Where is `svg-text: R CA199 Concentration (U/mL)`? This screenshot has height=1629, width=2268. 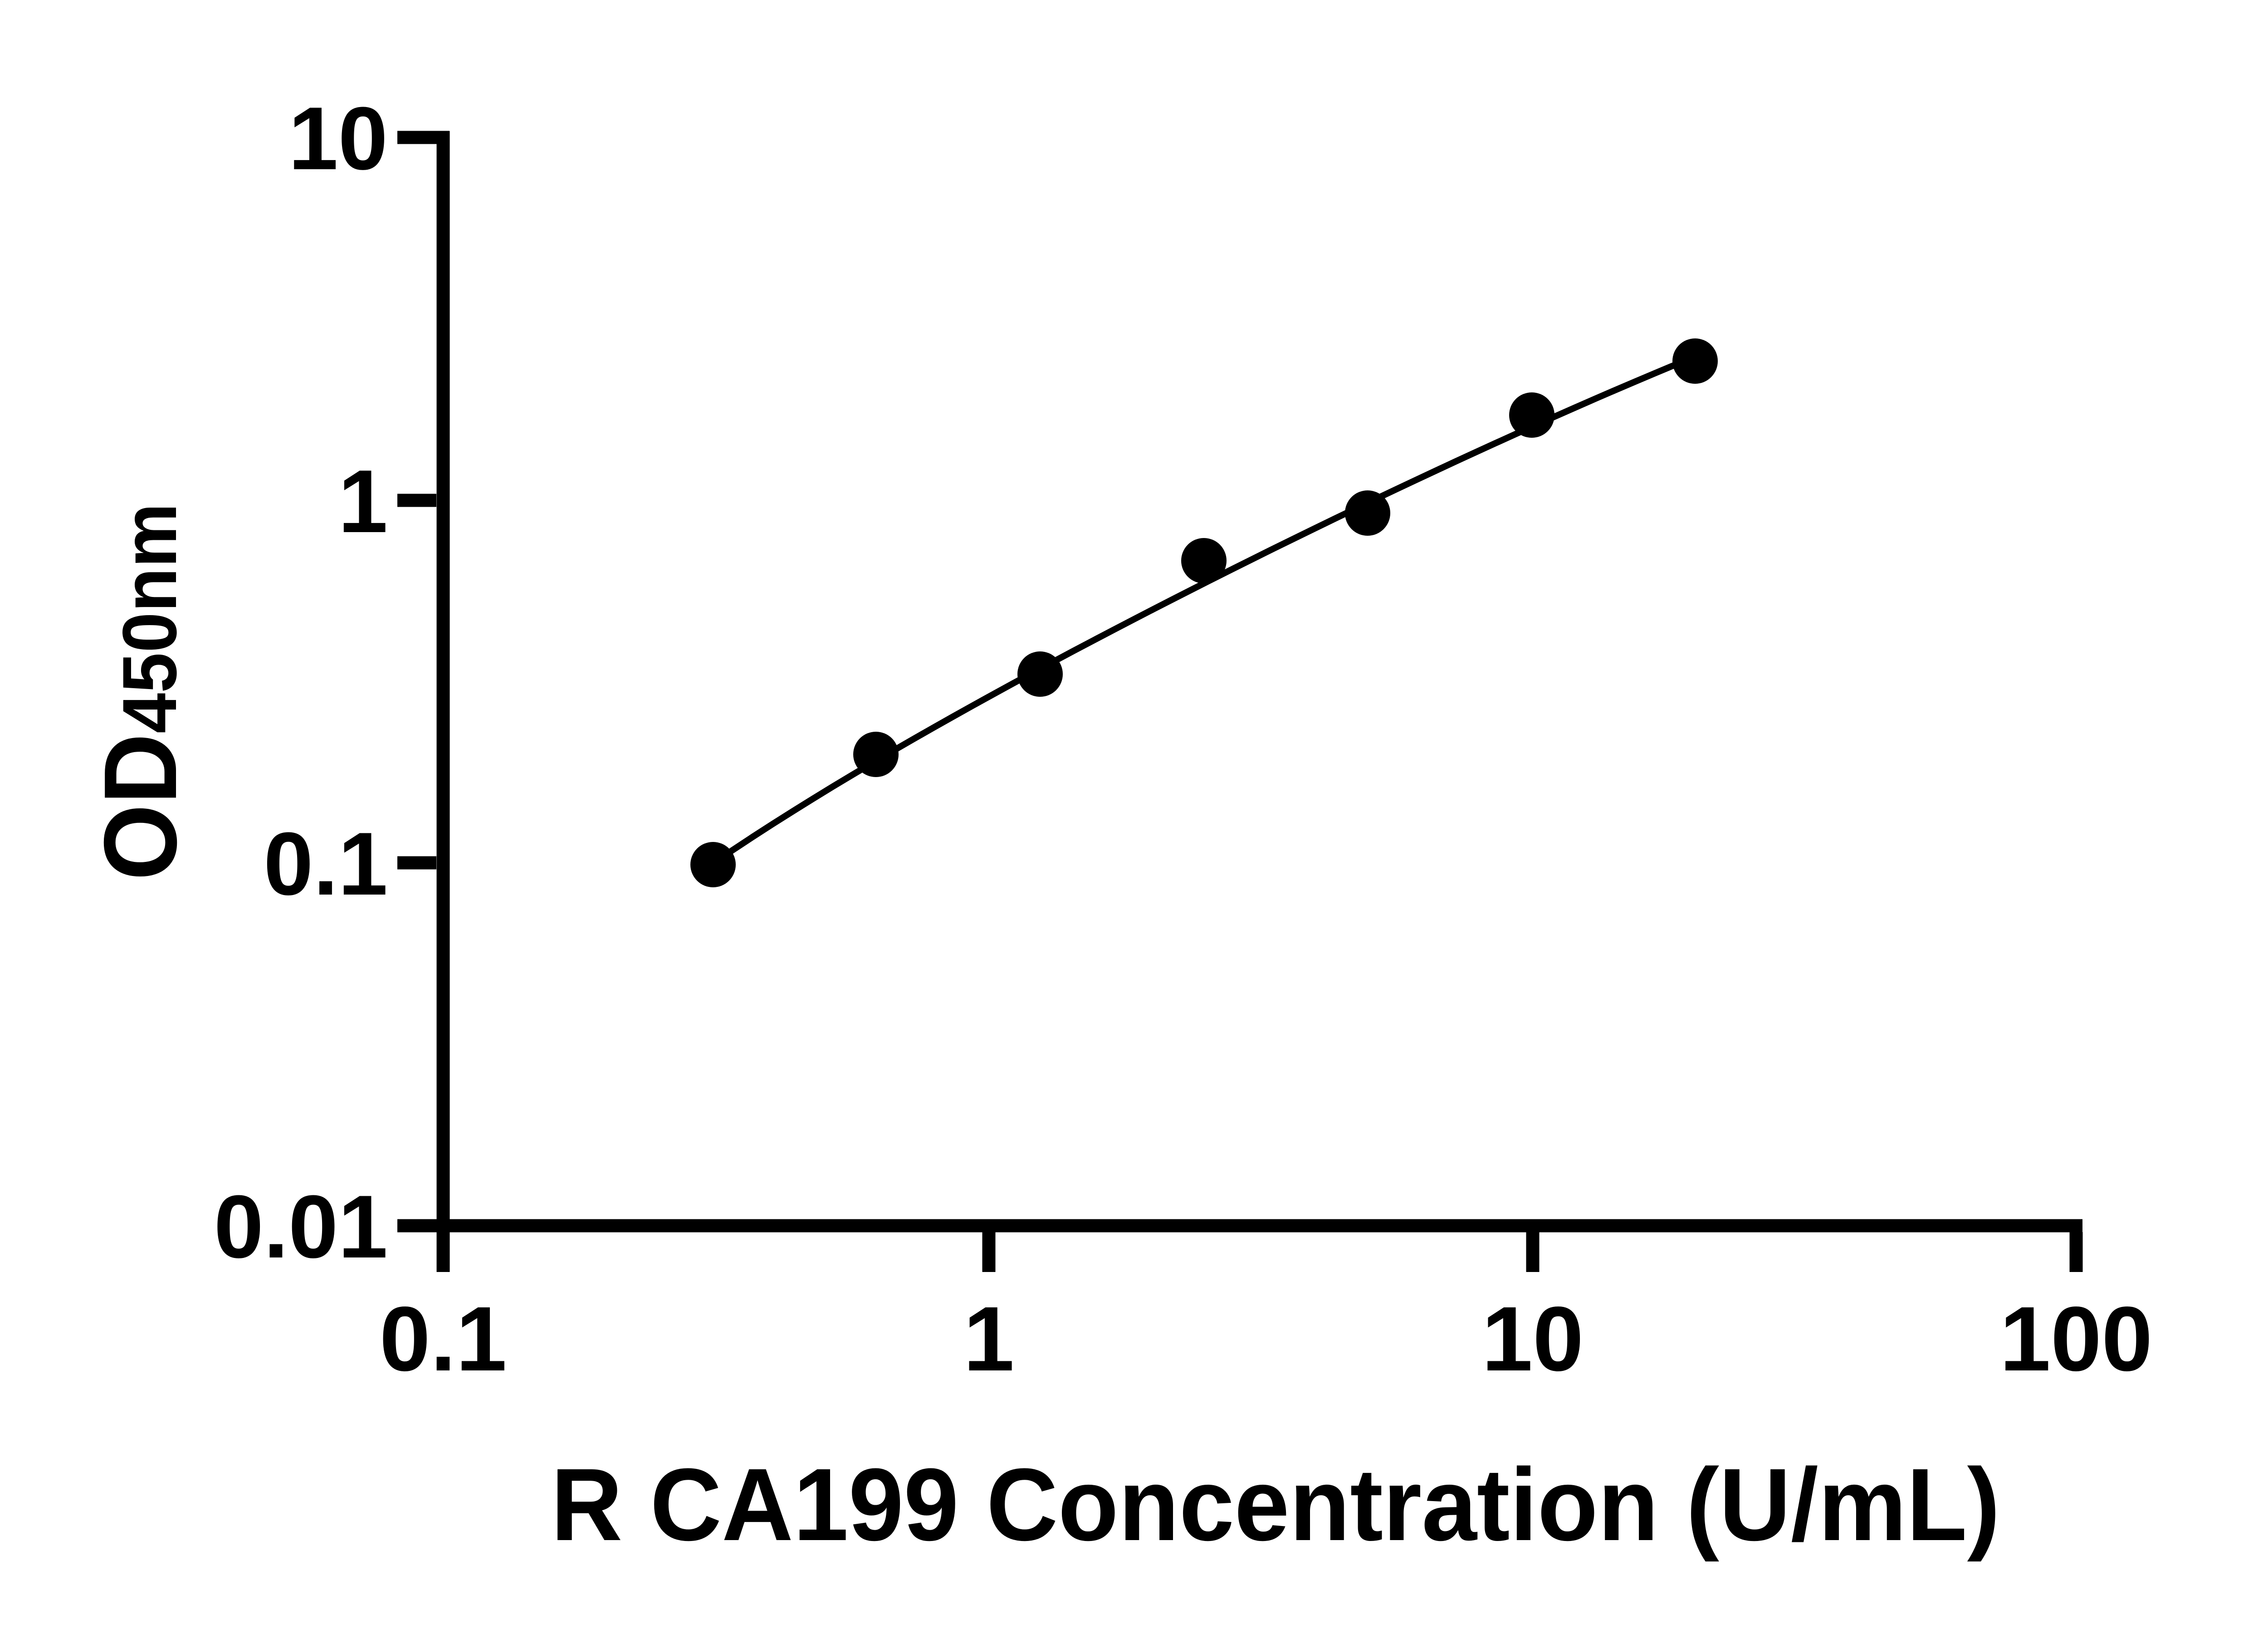
svg-text: R CA199 Concentration (U/mL) is located at coordinates (1275, 1505).